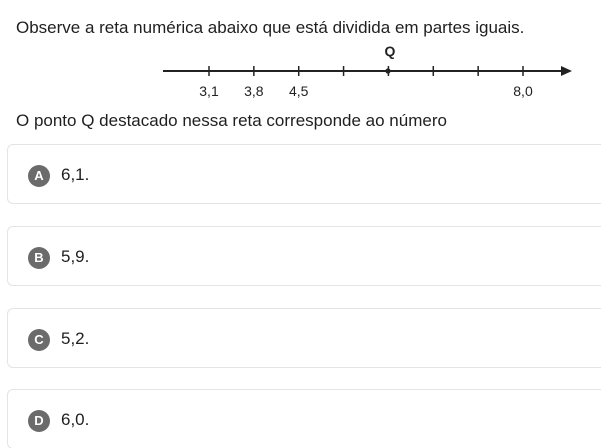 The image size is (601, 448). I want to click on number-line: 3,1 3,8 4,5 8,0 Q, so click(367, 71).